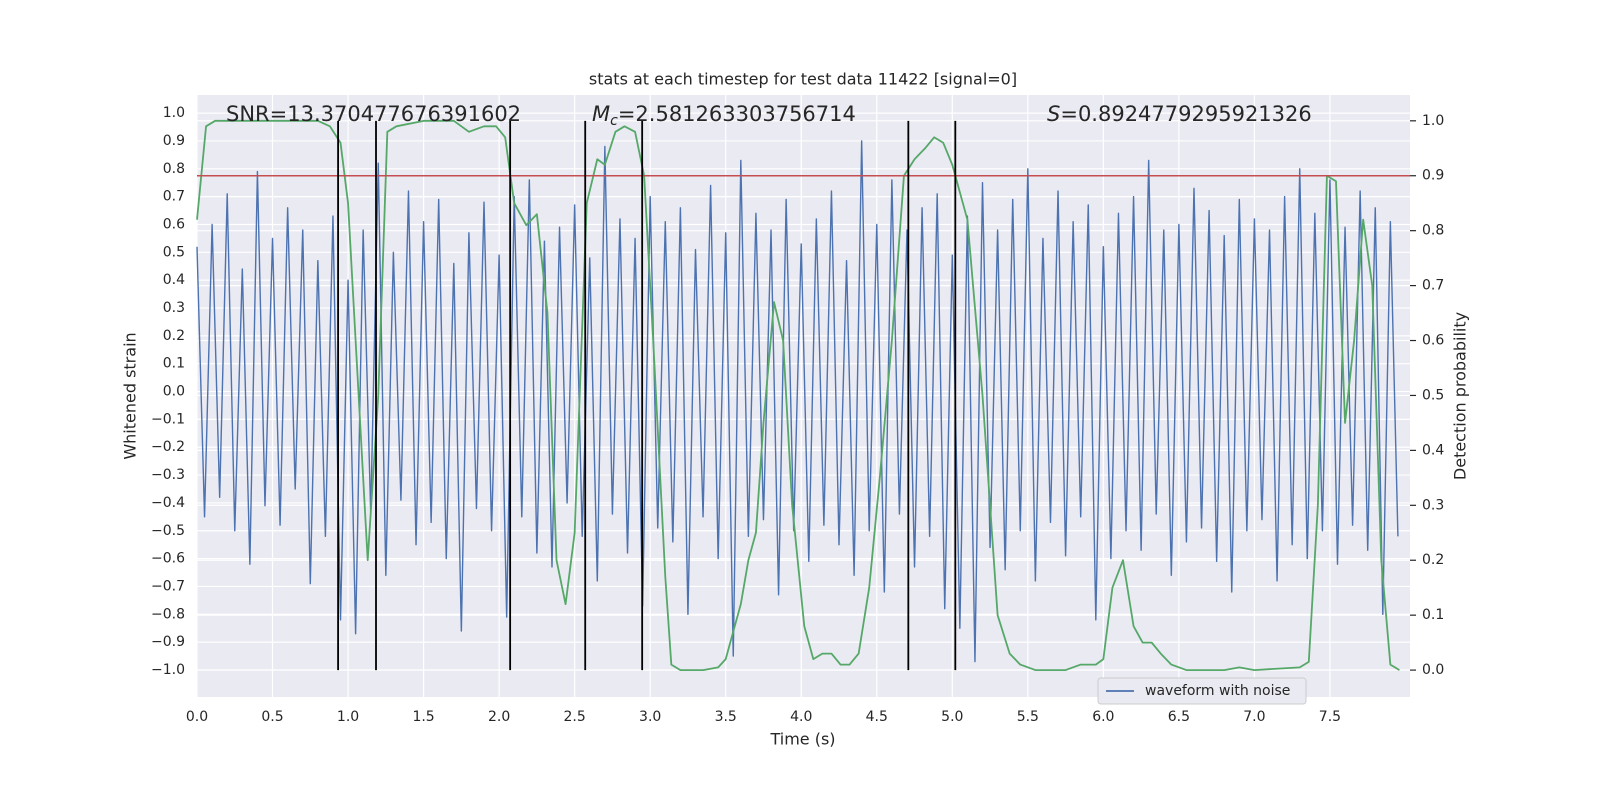 This screenshot has width=1600, height=800. Describe the element at coordinates (168, 642) in the screenshot. I see `y-tick-label: −0.9` at that location.